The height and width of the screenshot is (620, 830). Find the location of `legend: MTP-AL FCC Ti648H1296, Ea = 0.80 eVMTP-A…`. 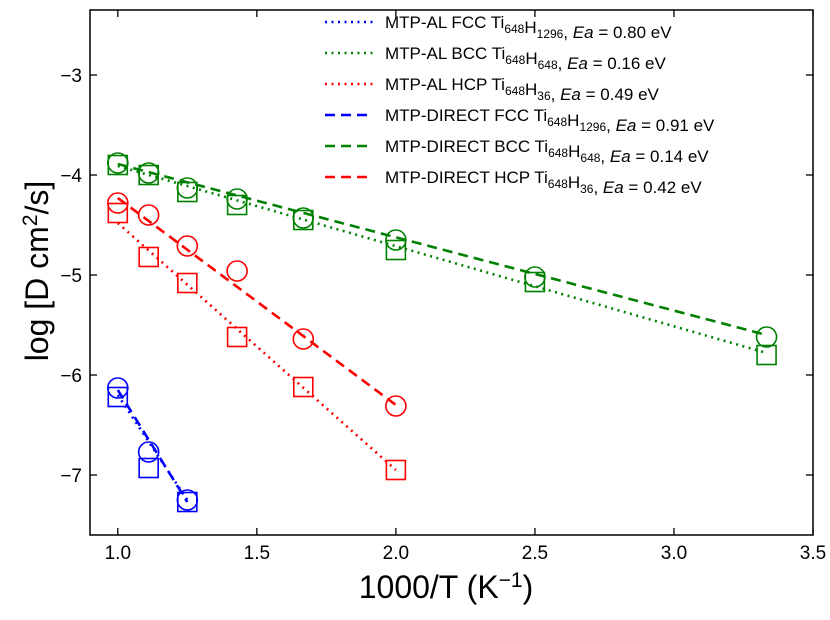

legend: MTP-AL FCC Ti648H1296, Ea = 0.80 eVMTP-A… is located at coordinates (520, 105).